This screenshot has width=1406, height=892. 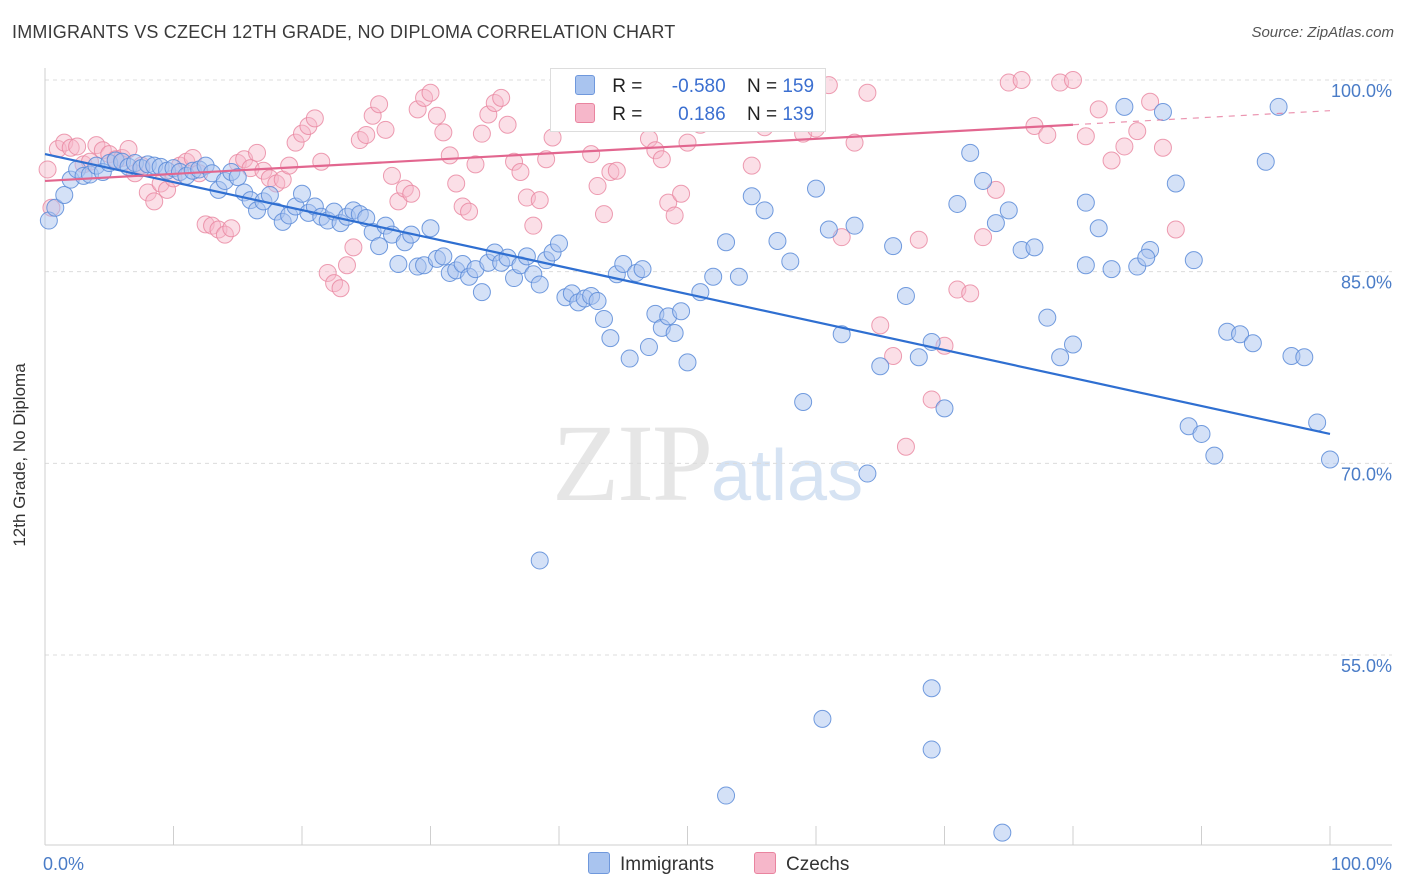 What do you see at coordinates (585, 85) in the screenshot?
I see `immigrants-swatch` at bounding box center [585, 85].